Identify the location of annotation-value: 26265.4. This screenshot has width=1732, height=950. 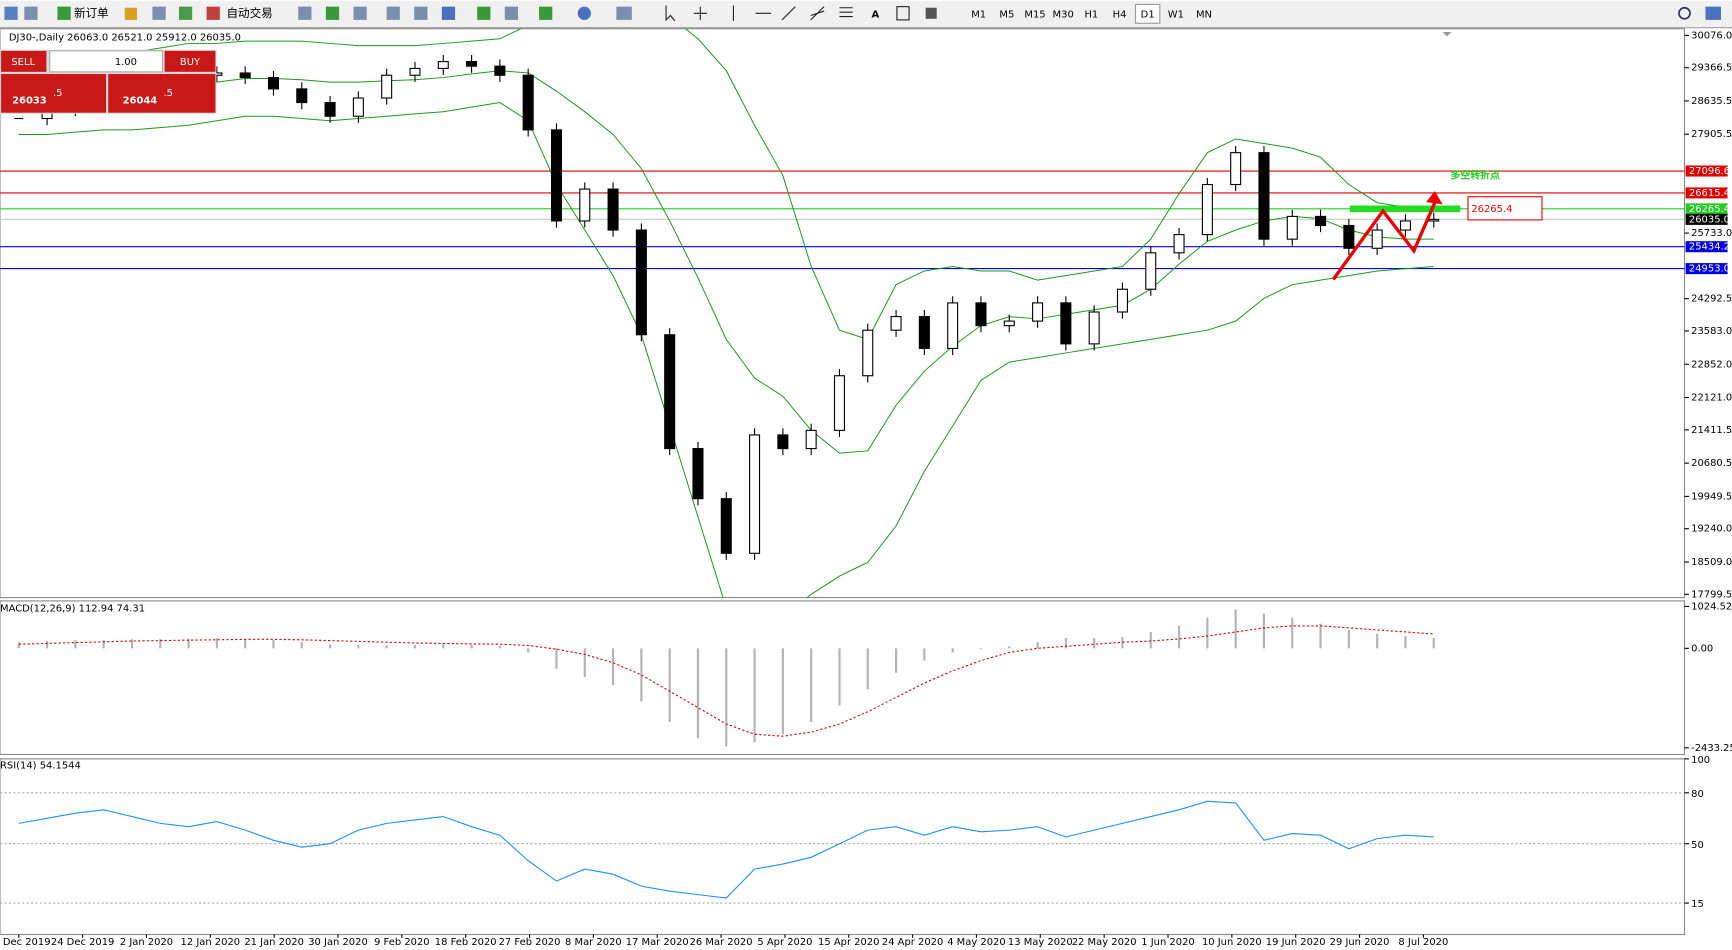
(1491, 209).